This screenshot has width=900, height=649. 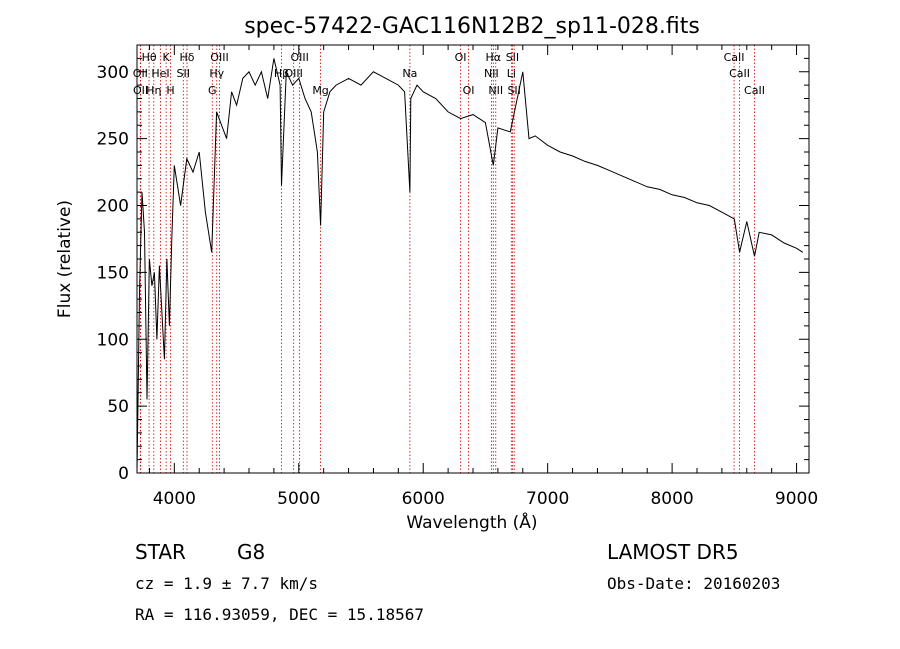 What do you see at coordinates (170, 90) in the screenshot?
I see `marker-label: H` at bounding box center [170, 90].